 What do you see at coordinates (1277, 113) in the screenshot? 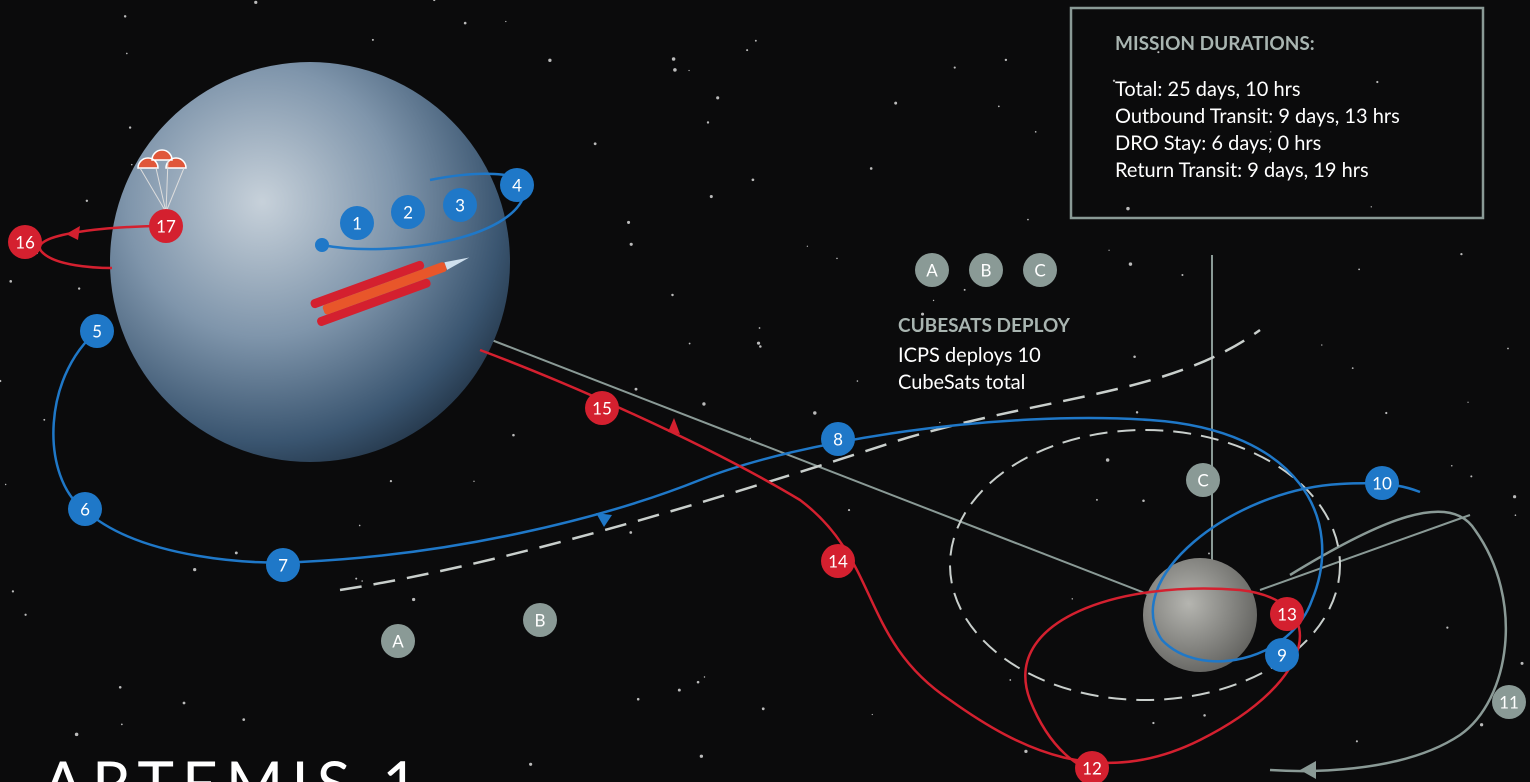
I see `durations-box` at bounding box center [1277, 113].